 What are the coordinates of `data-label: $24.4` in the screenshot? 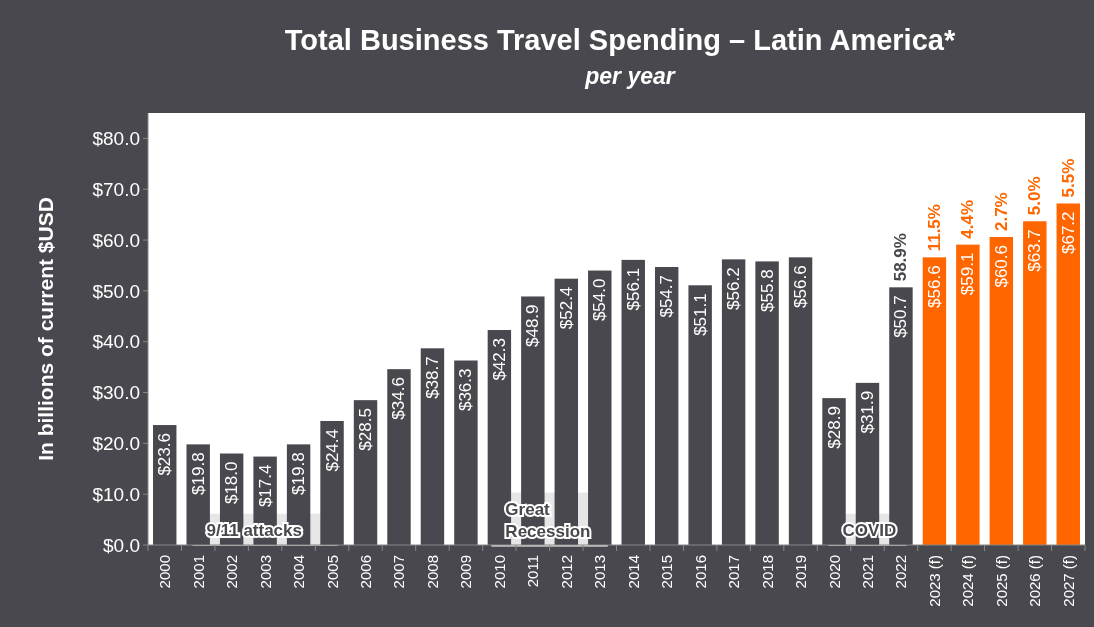 It's located at (332, 450).